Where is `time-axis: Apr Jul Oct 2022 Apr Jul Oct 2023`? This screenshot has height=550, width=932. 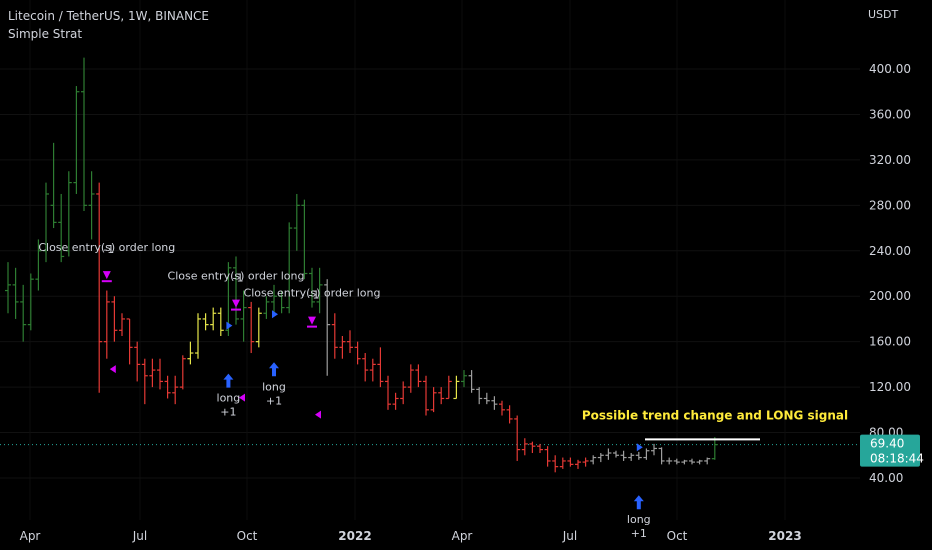
time-axis: Apr Jul Oct 2022 Apr Jul Oct 2023 is located at coordinates (411, 536).